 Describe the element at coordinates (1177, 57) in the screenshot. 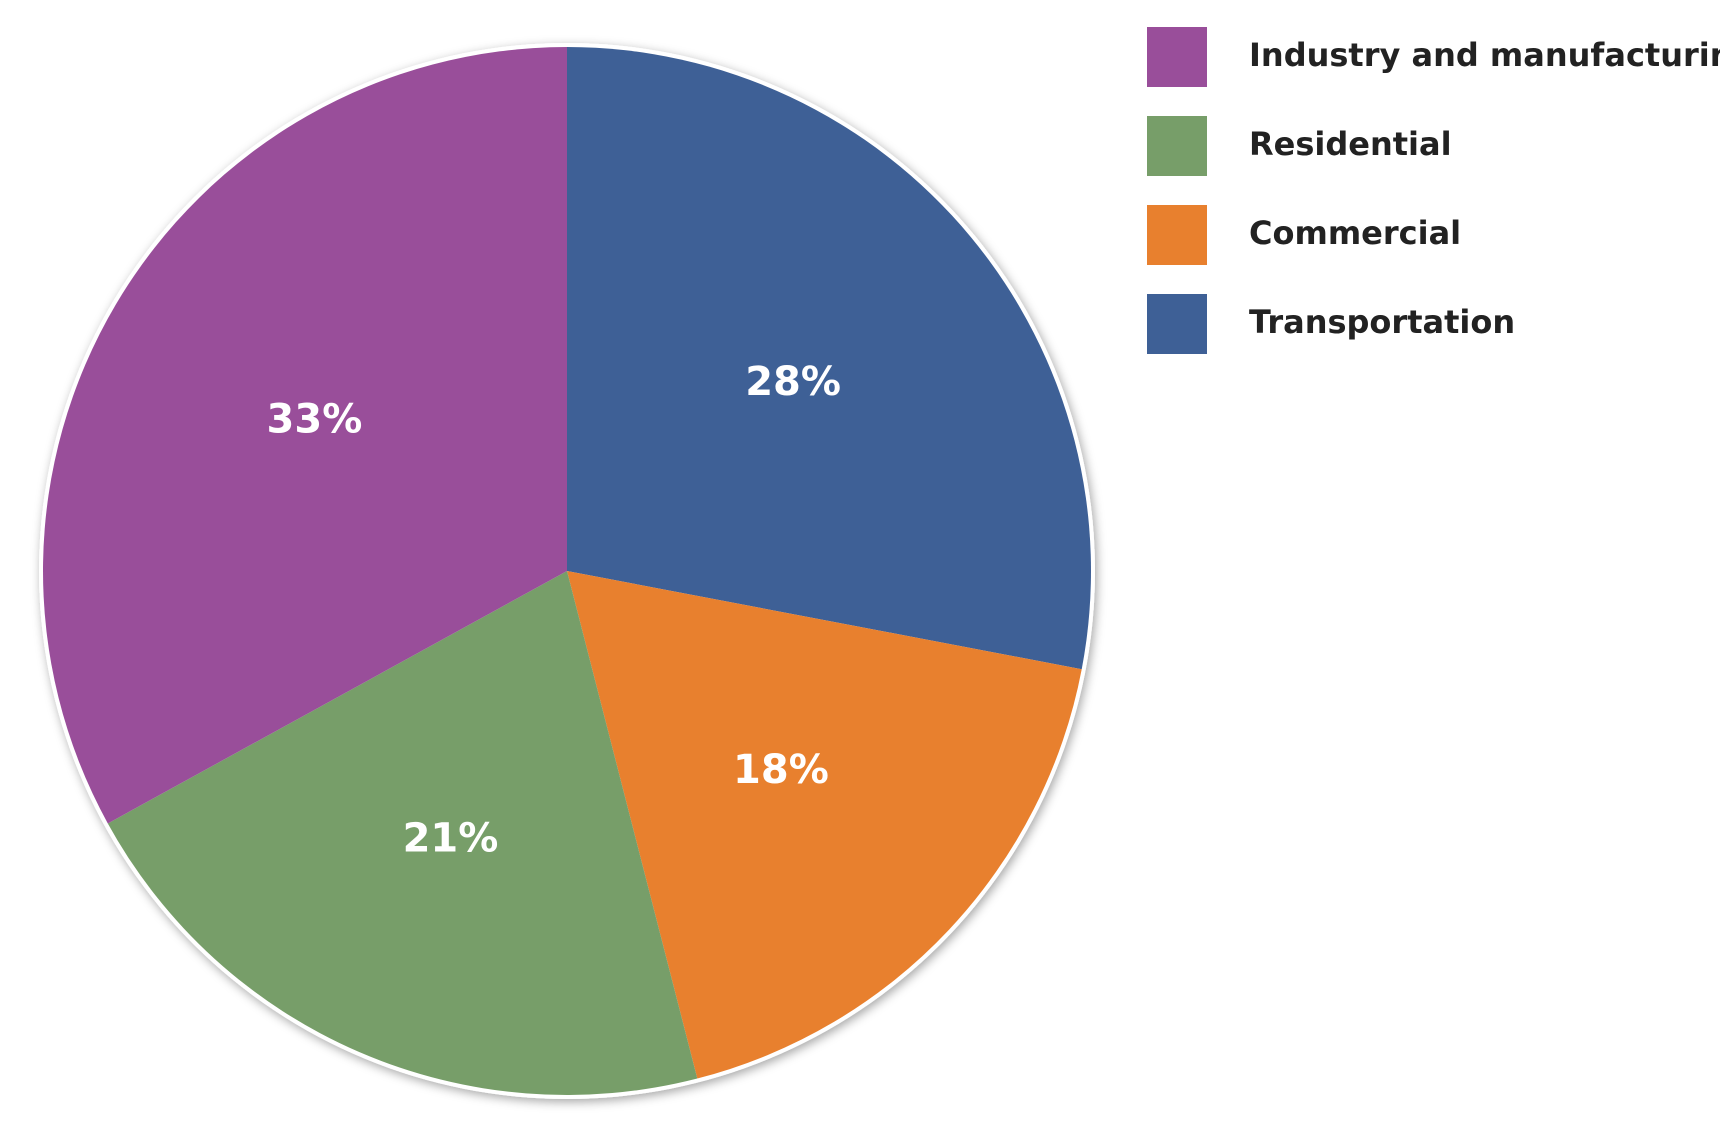

I see `legend-swatch-industry-and-manufacturing` at that location.